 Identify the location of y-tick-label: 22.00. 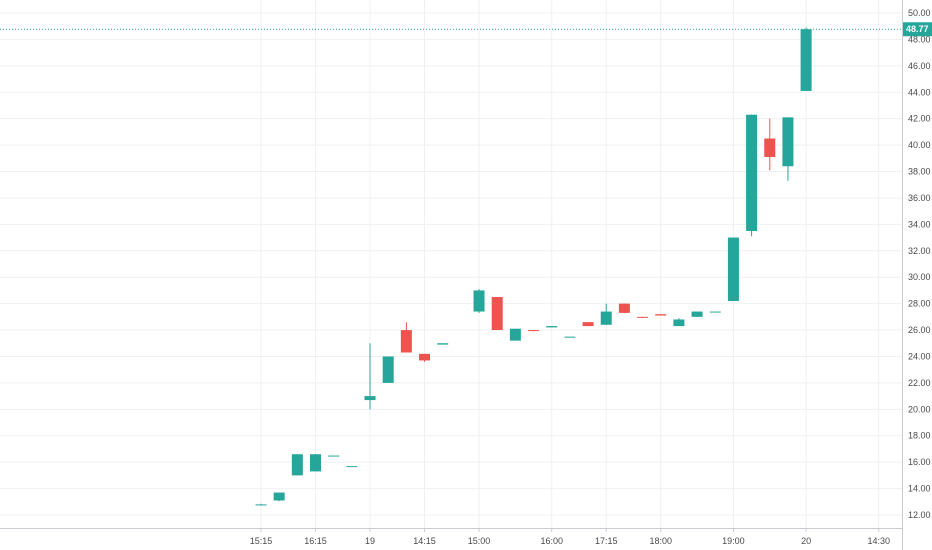
(919, 383).